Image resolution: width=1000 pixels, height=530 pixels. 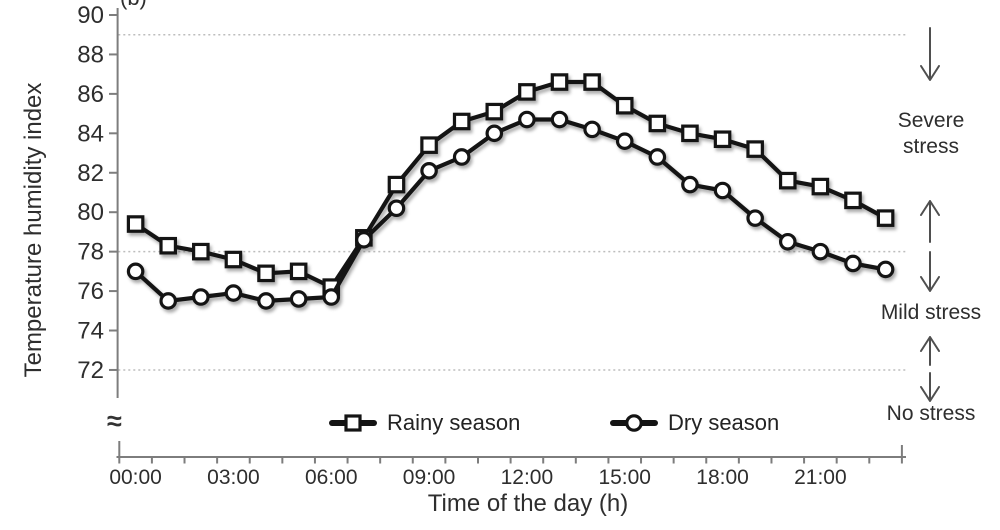 I want to click on y-axis-break-symbol: ≈, so click(x=114, y=421).